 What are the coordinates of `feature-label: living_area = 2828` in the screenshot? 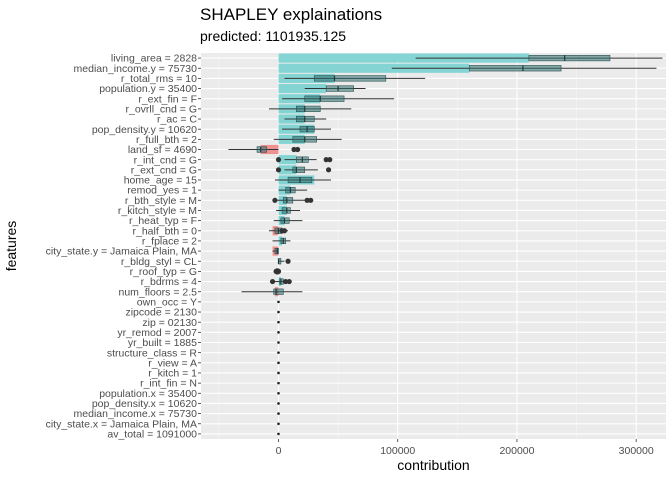 It's located at (154, 59).